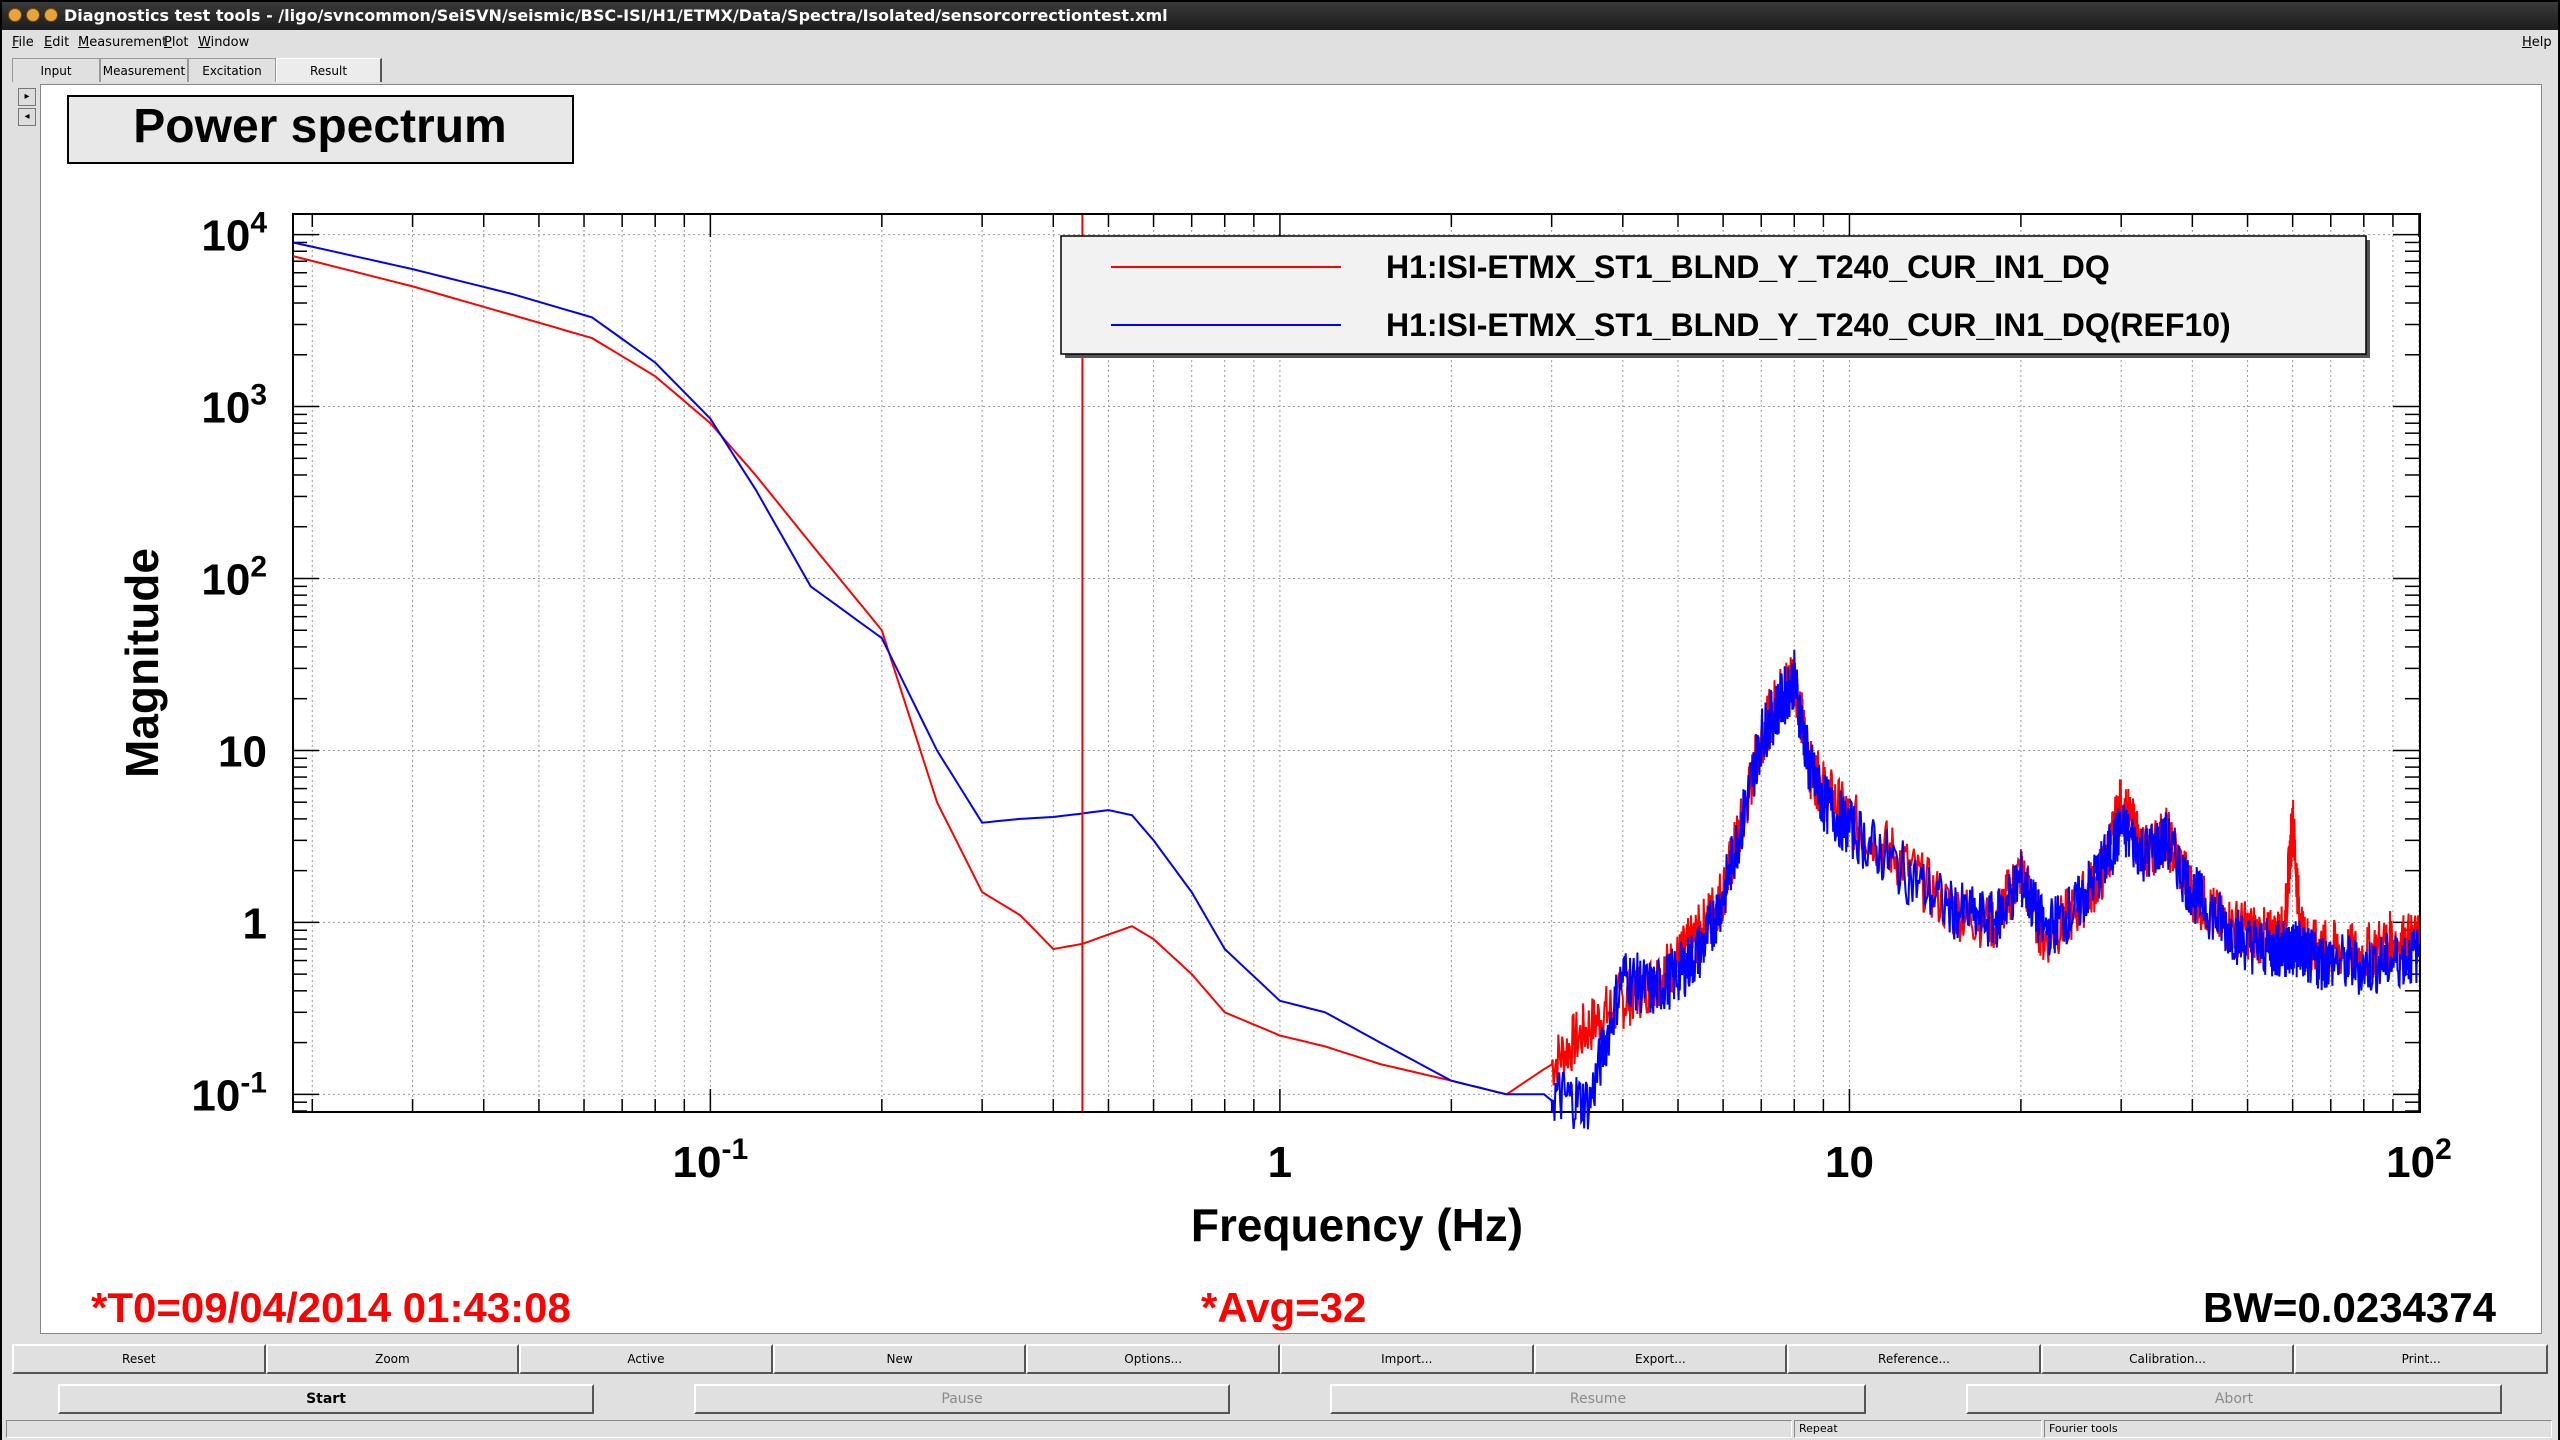 The image size is (2560, 1440). Describe the element at coordinates (1562, 1160) in the screenshot. I see `x-tick-labels: 10⁻¹ 1 10 10²` at that location.